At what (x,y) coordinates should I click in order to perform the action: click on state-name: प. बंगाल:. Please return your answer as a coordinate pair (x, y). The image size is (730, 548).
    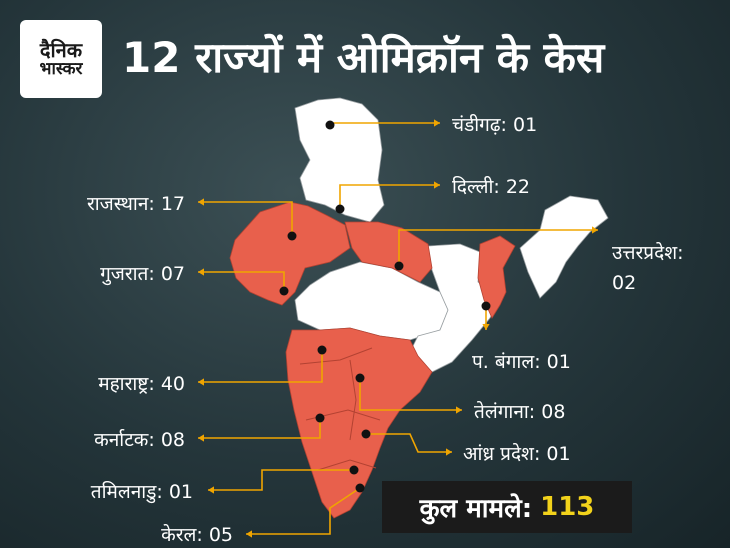
    Looking at the image, I should click on (506, 362).